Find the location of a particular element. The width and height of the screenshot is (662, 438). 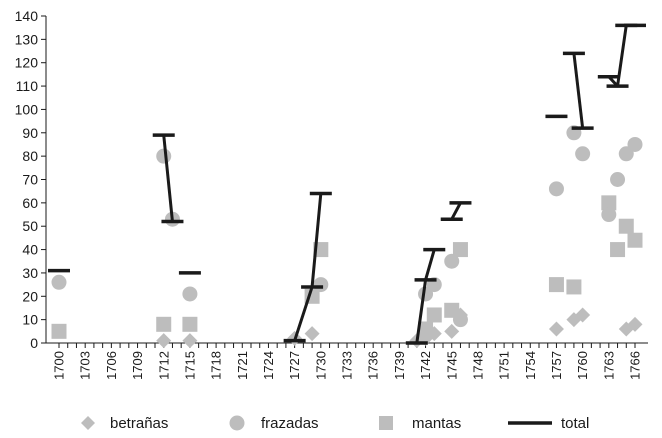

x-tick-label: 1748 is located at coordinates (477, 365).